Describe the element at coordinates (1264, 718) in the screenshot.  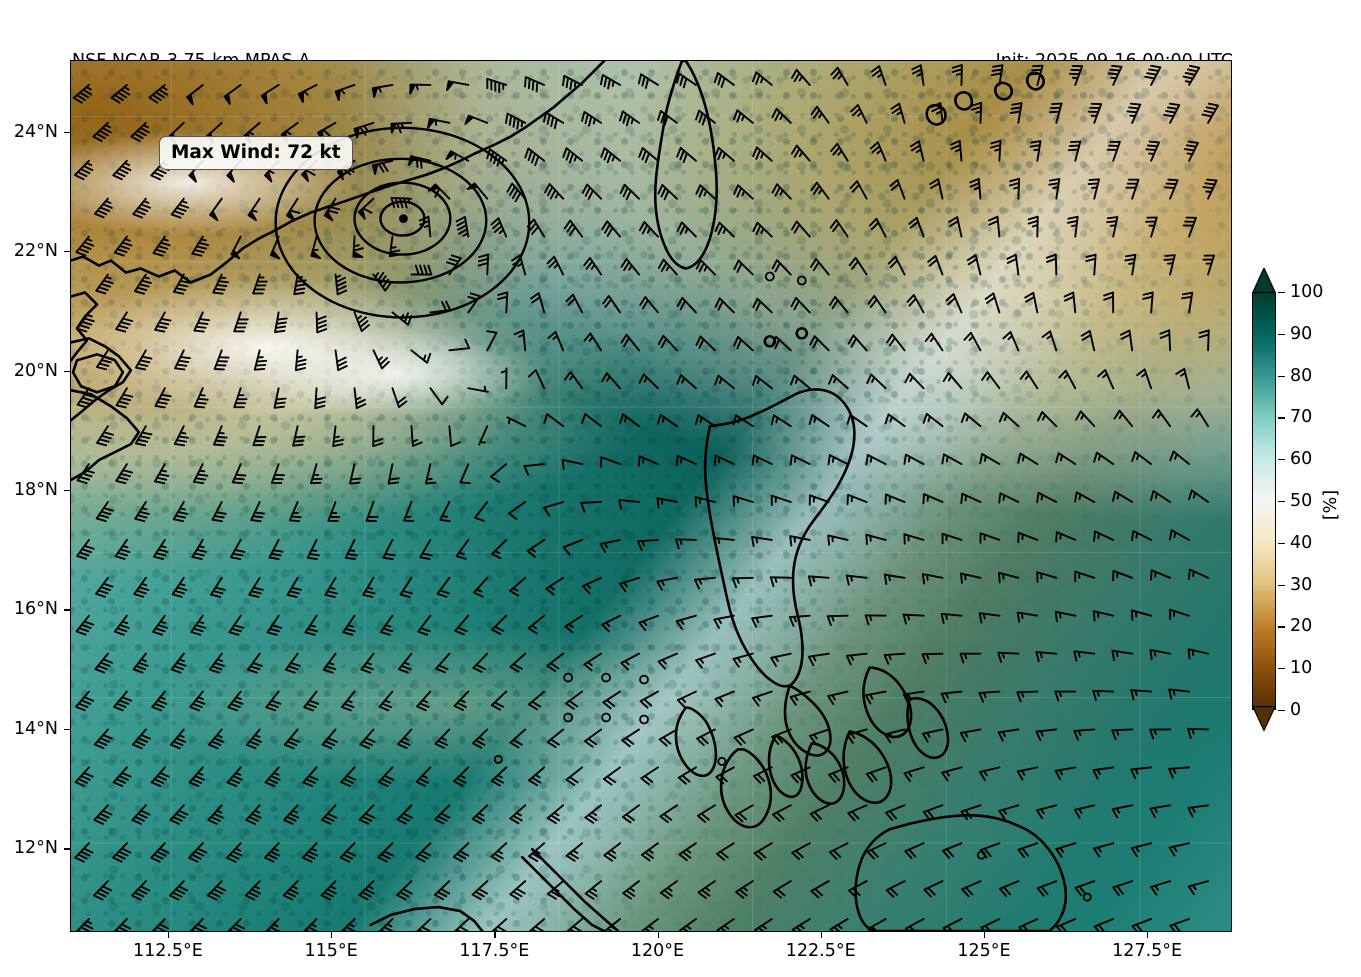
I see `colorbar-extend-min-arrow` at that location.